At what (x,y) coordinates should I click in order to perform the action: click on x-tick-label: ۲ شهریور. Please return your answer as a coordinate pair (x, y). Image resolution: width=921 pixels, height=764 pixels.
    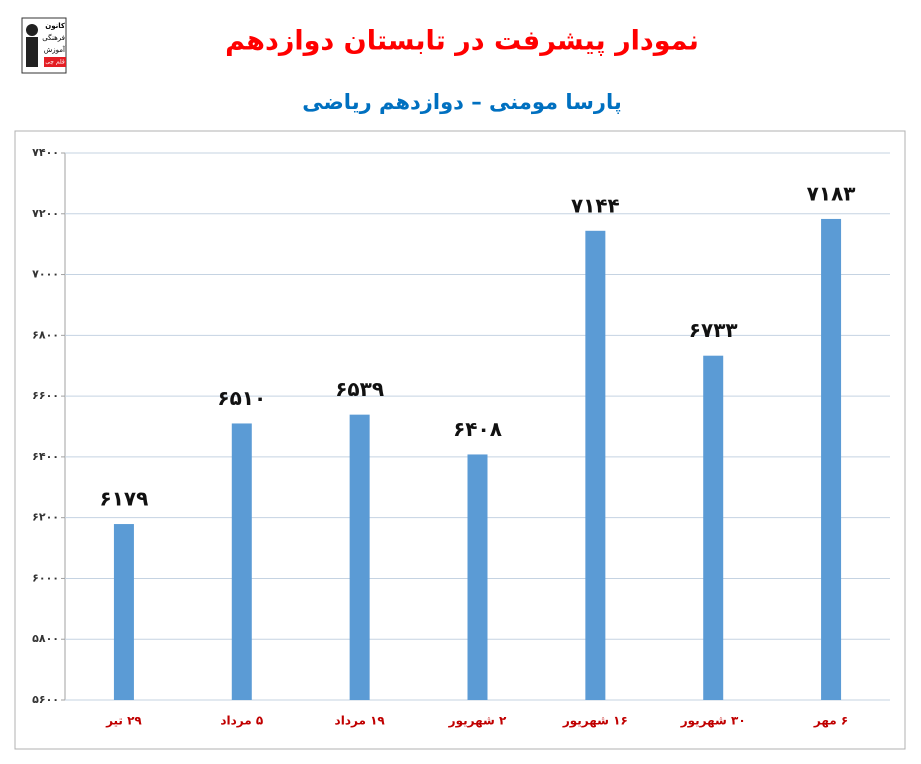
    Looking at the image, I should click on (477, 721).